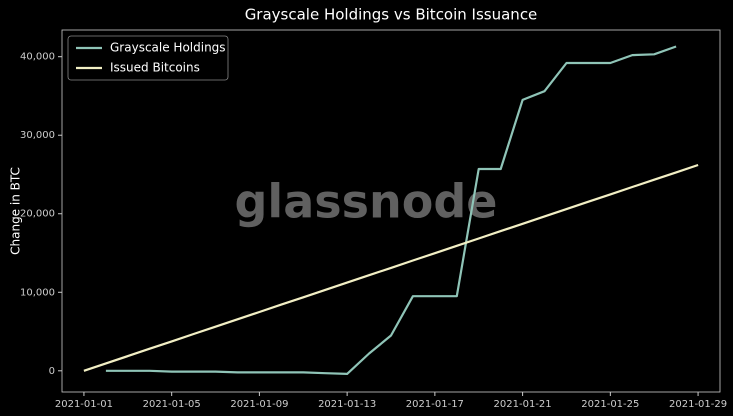  What do you see at coordinates (37, 57) in the screenshot?
I see `y-tick-label: 40,000` at bounding box center [37, 57].